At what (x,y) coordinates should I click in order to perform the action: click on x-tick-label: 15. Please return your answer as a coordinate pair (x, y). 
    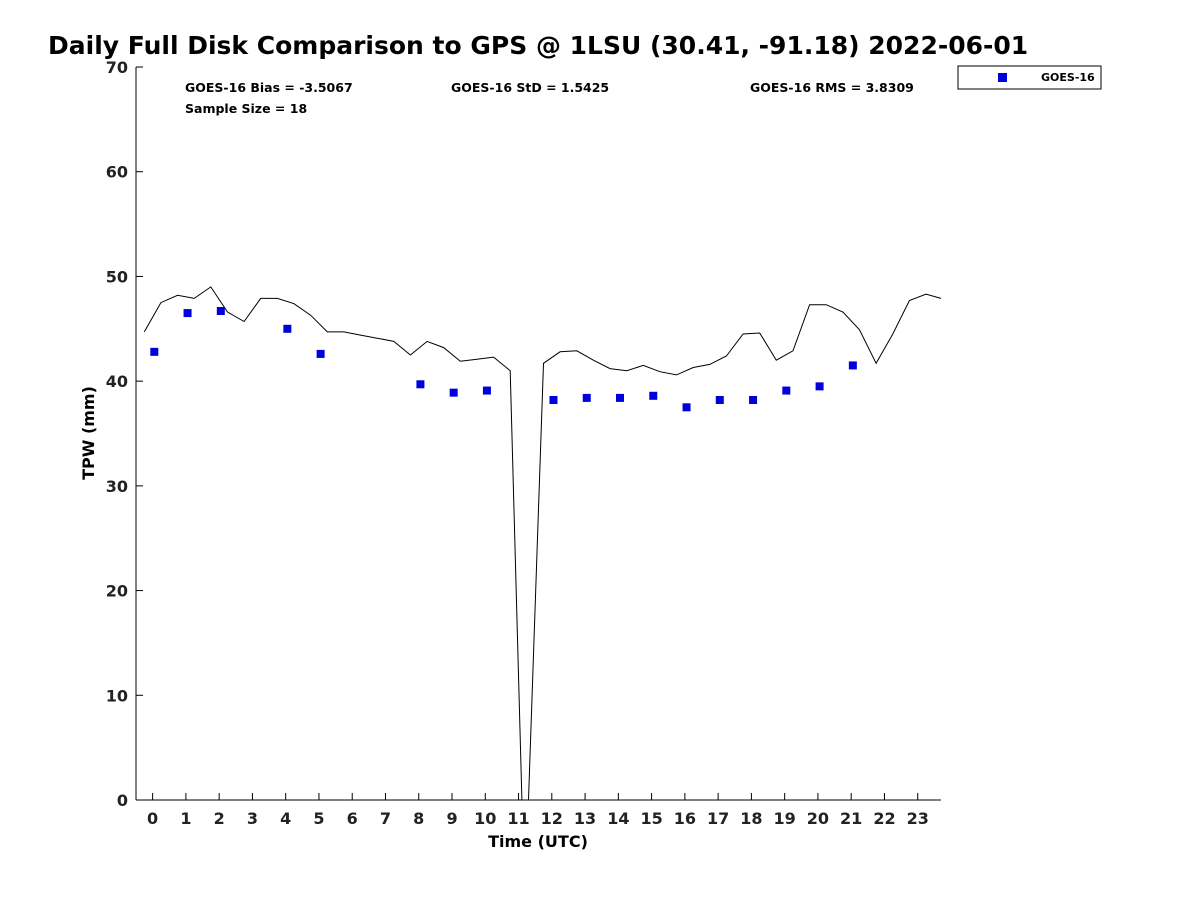
    Looking at the image, I should click on (651, 818).